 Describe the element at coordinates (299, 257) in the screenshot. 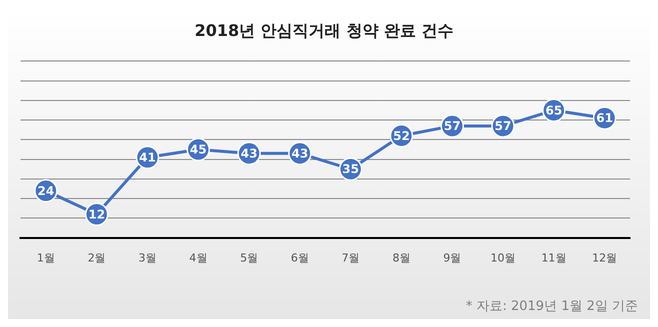

I see `x-tick-label: 6월` at that location.